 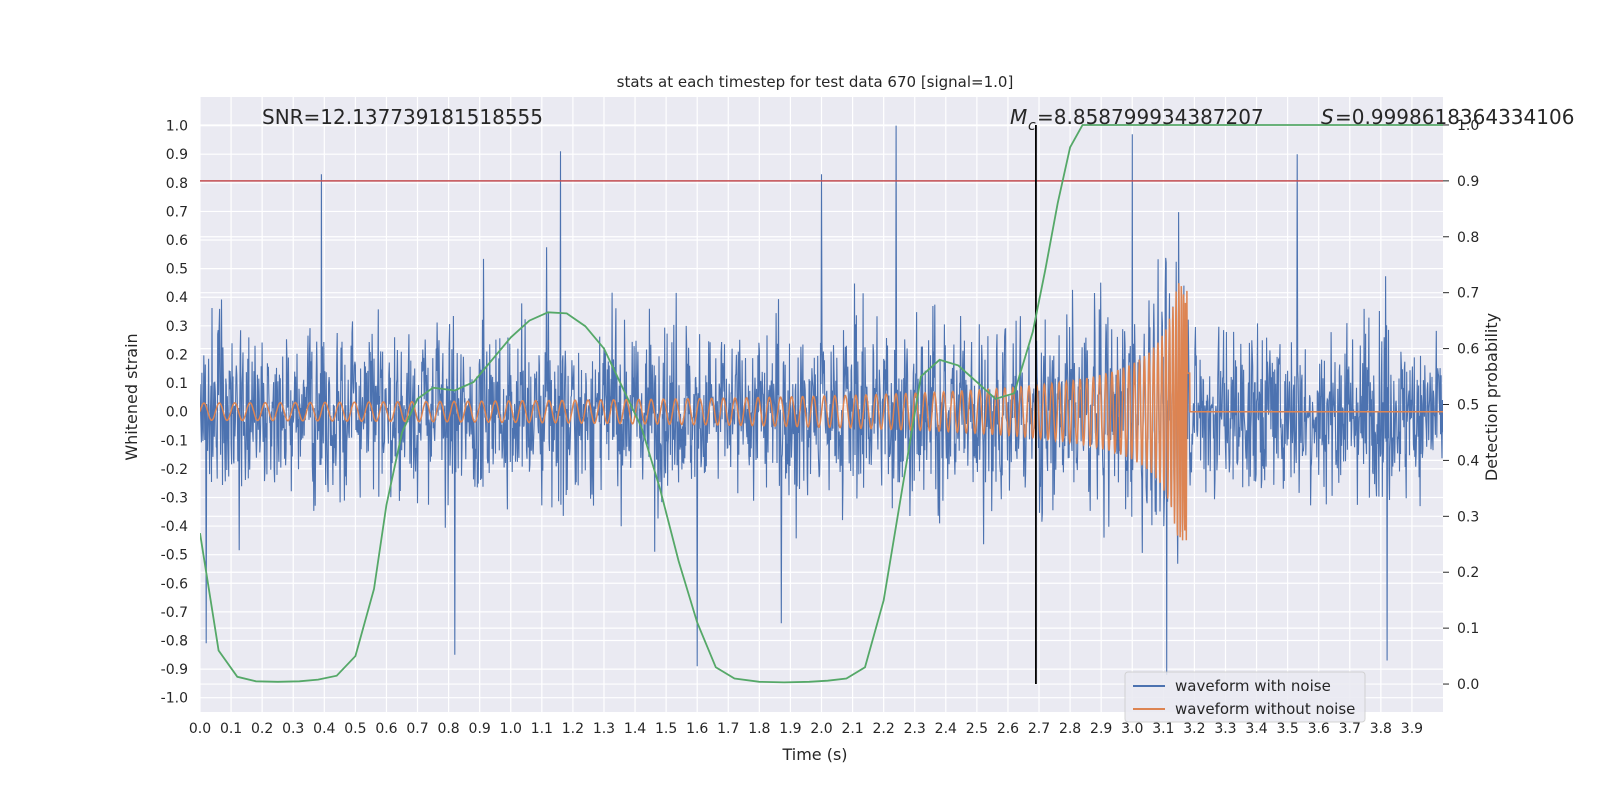 I want to click on x-tick-label: 3.1, so click(x=1163, y=729).